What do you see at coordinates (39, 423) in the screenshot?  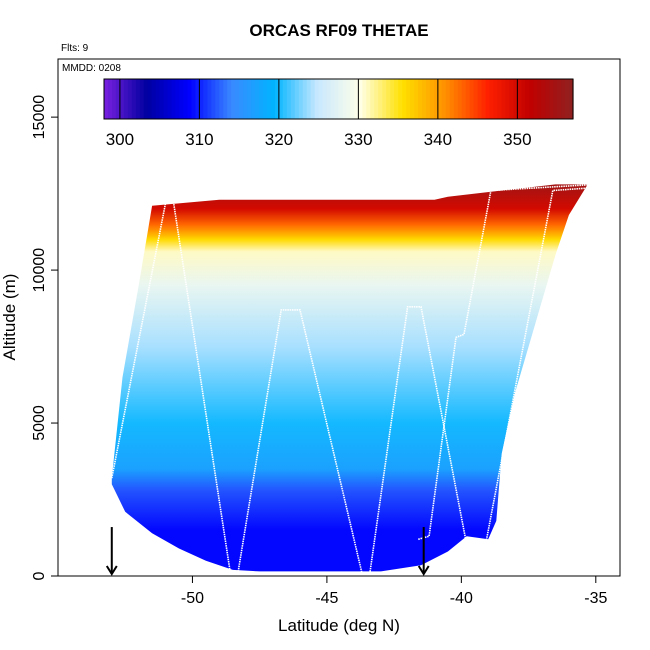 I see `y-tick-label: 5000` at bounding box center [39, 423].